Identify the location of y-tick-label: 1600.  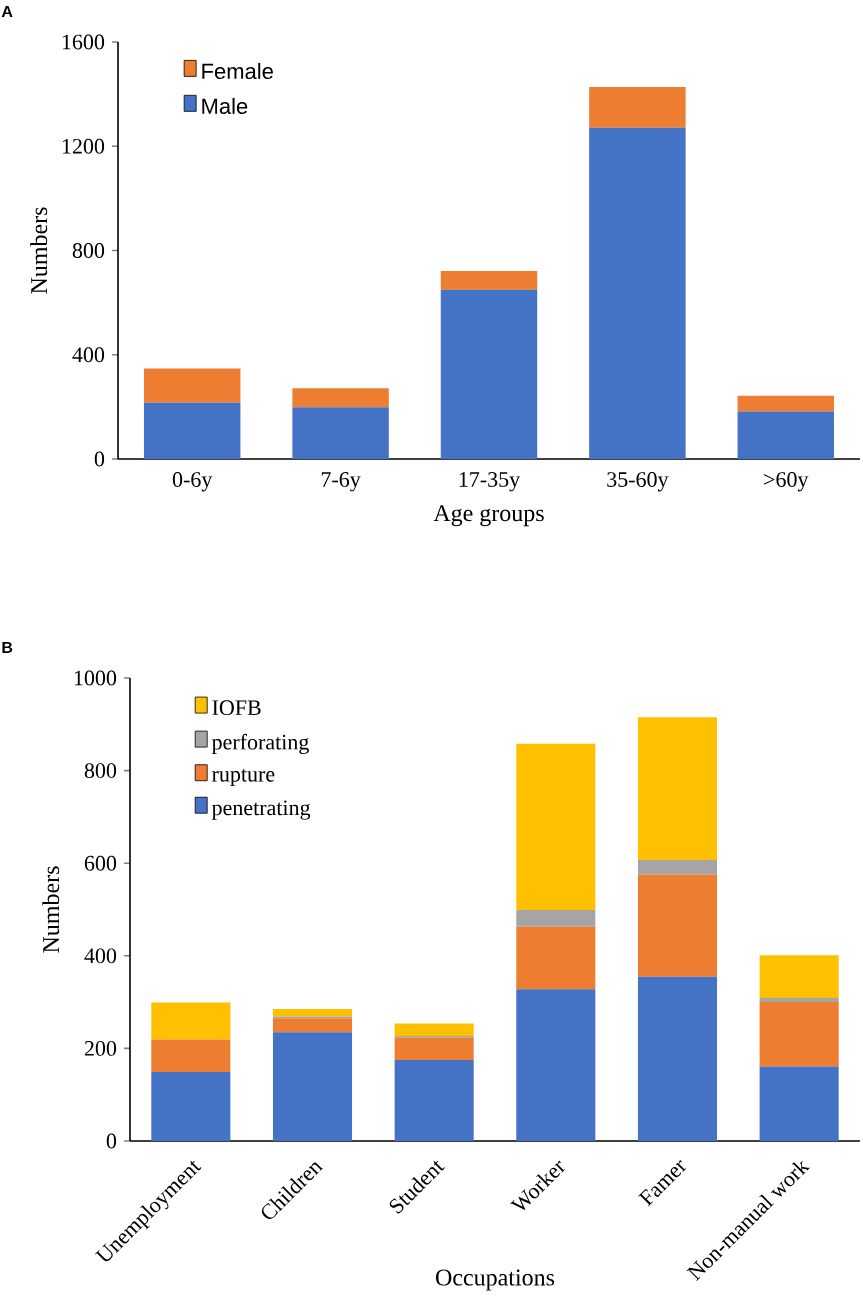
(83, 42).